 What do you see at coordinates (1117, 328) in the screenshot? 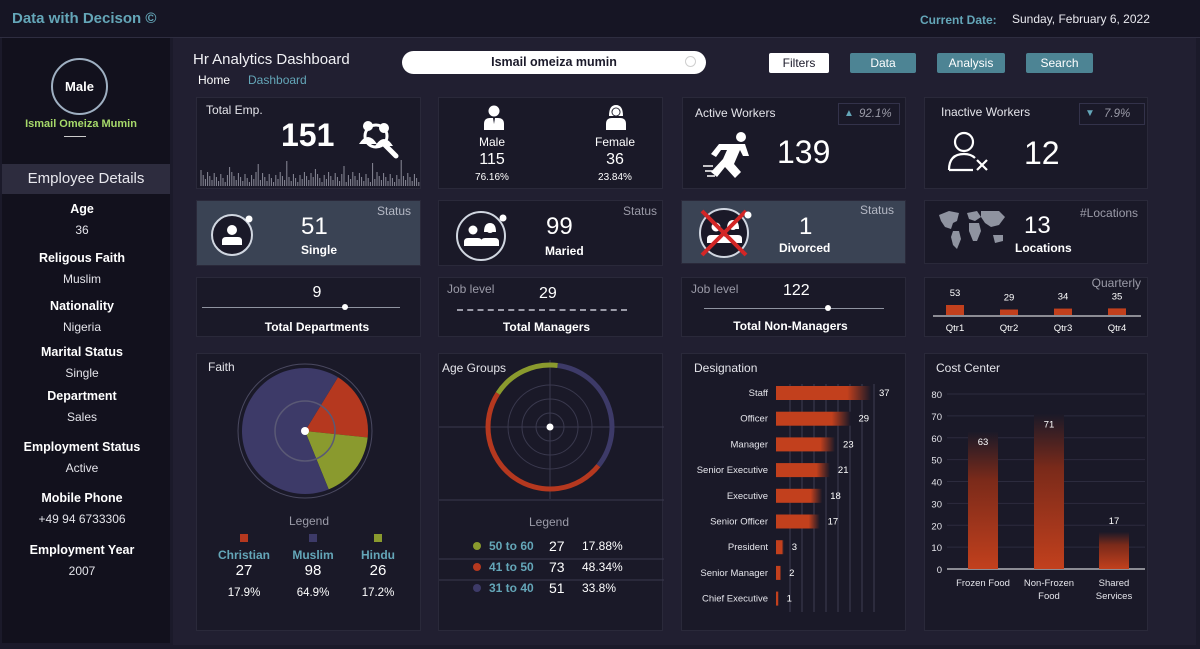
I see `quarterly-tick-label: Qtr4` at bounding box center [1117, 328].